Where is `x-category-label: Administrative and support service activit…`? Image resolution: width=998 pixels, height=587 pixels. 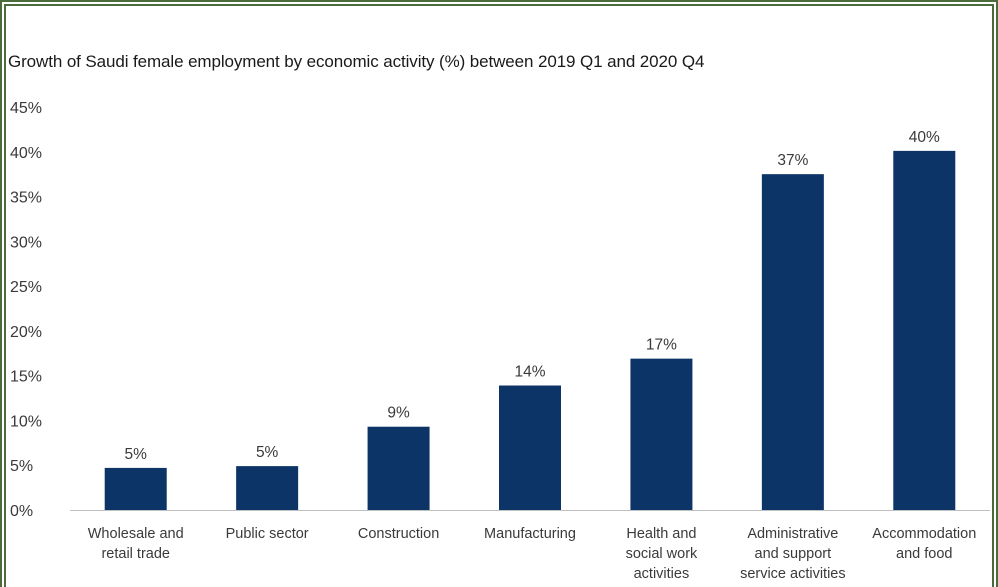
x-category-label: Administrative and support service activit… is located at coordinates (793, 554).